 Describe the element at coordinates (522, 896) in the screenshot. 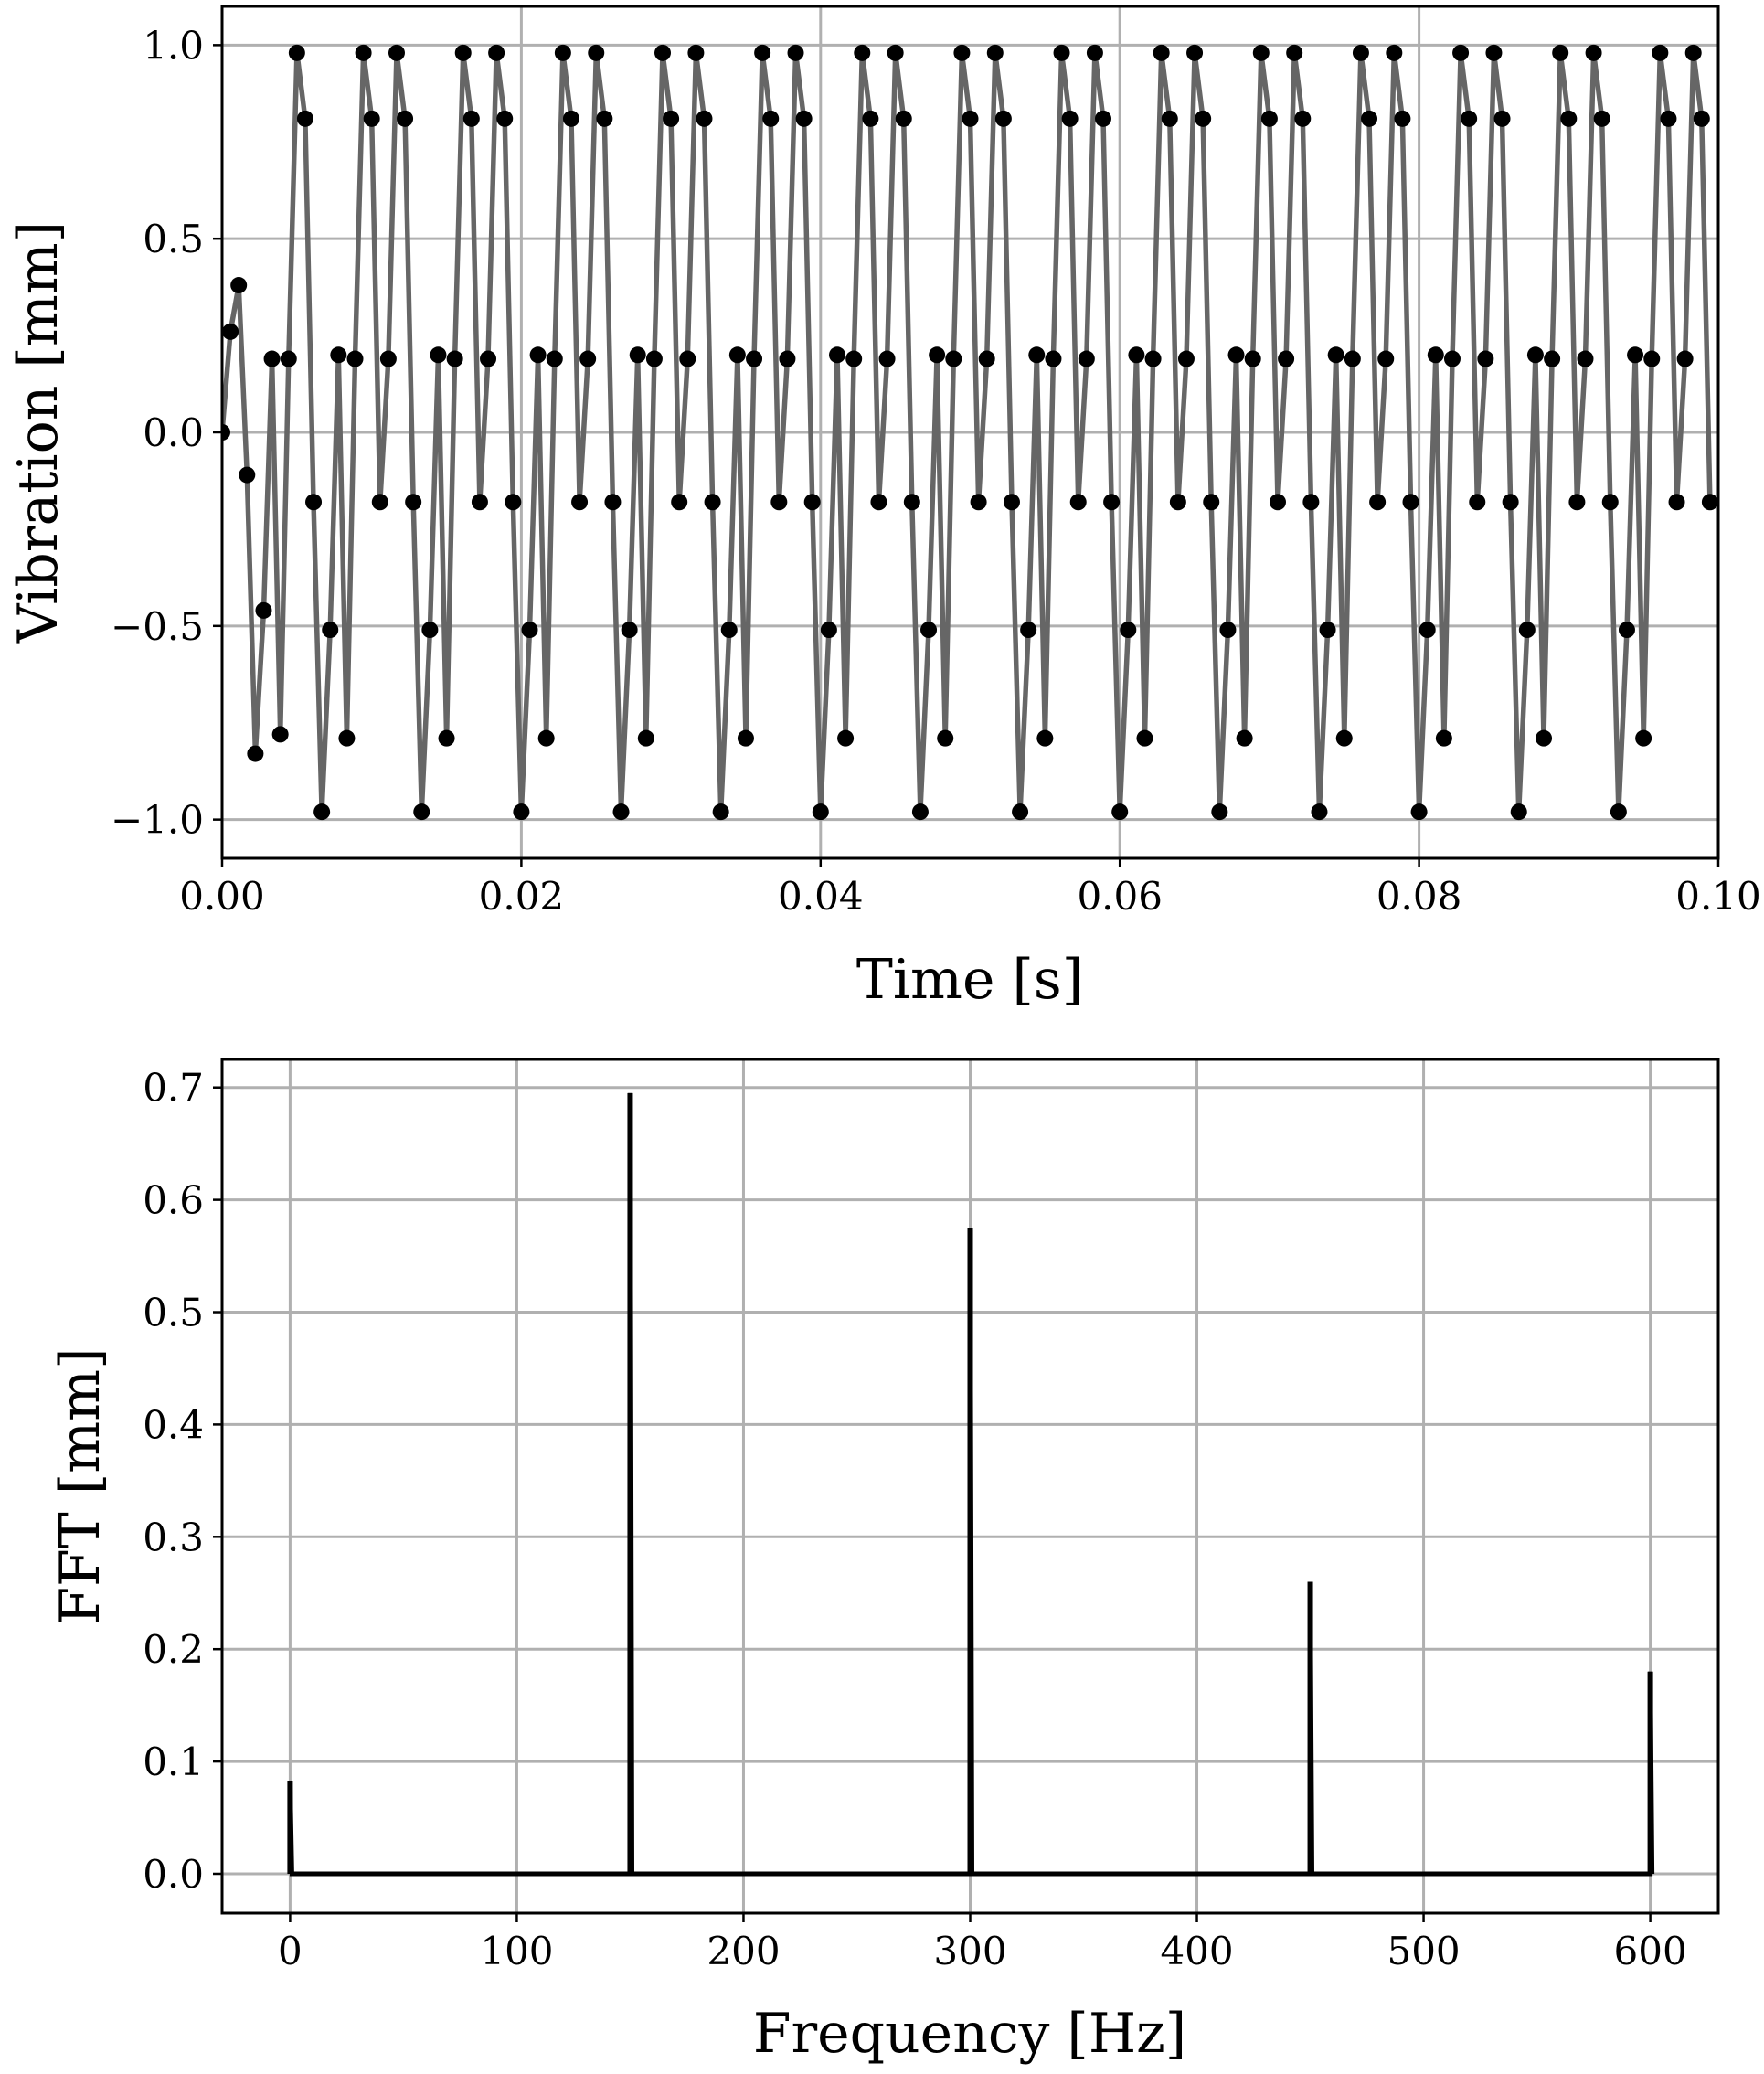

I see `time-x-tick-label: 0.02` at that location.